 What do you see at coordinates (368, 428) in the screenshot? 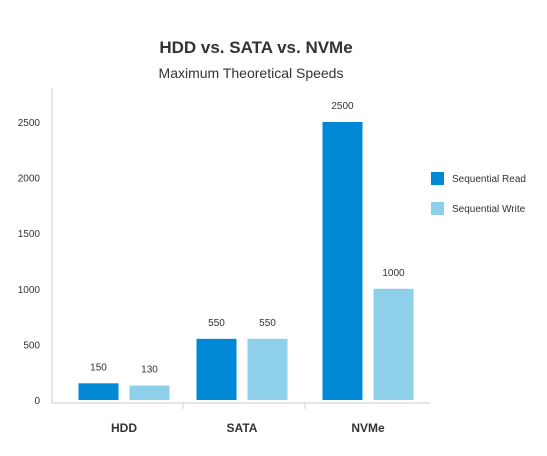
I see `x-category-label: NVMe` at bounding box center [368, 428].